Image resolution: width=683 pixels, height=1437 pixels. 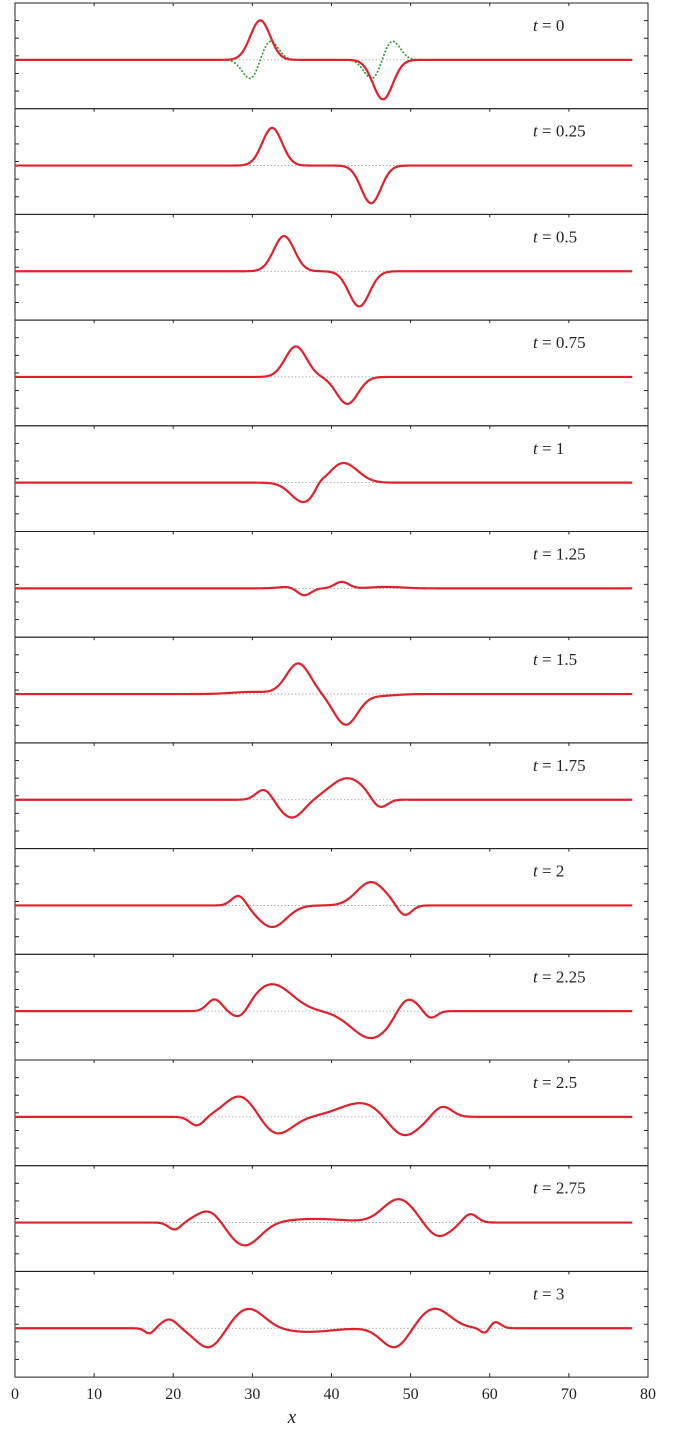 I want to click on panel-label-10: t = 2.5, so click(x=555, y=1082).